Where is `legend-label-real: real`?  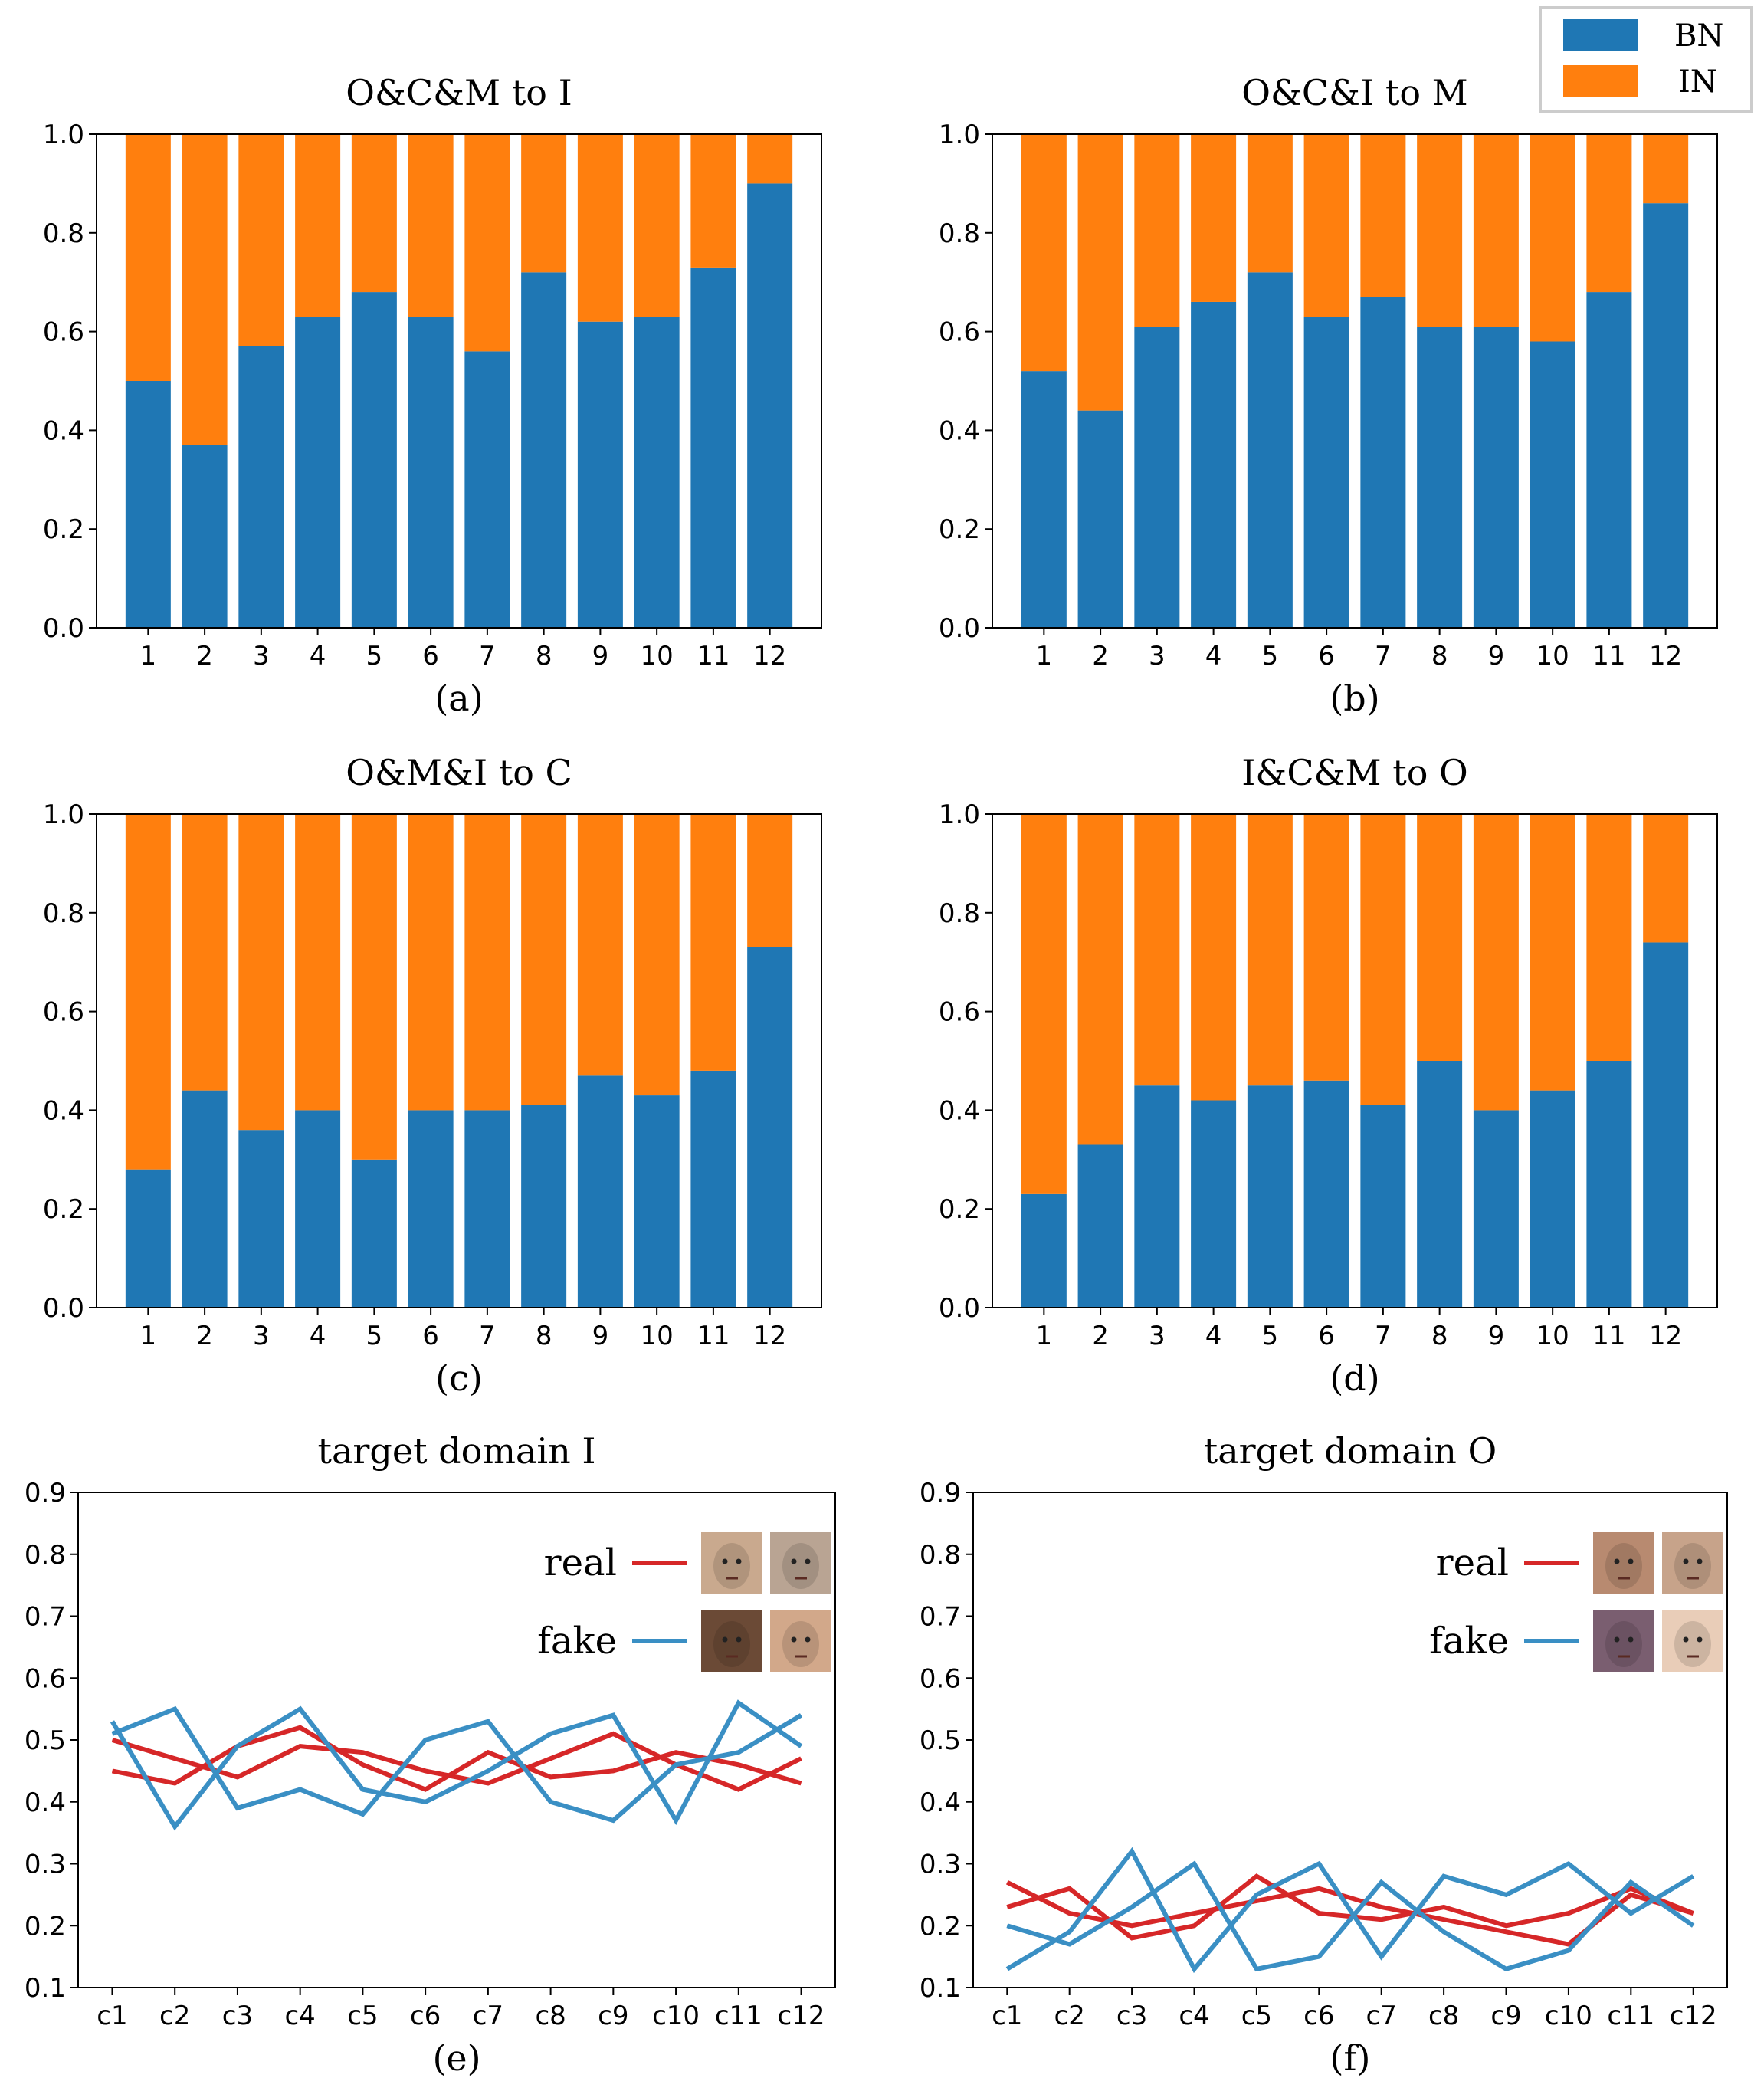 legend-label-real: real is located at coordinates (1472, 1562).